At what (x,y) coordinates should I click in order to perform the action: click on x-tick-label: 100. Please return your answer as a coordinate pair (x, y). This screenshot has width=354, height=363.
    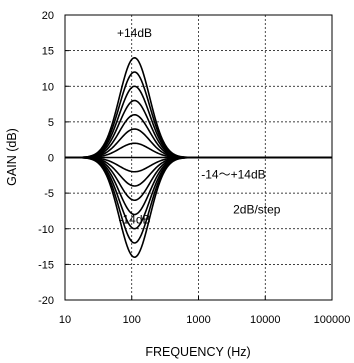
    Looking at the image, I should click on (132, 320).